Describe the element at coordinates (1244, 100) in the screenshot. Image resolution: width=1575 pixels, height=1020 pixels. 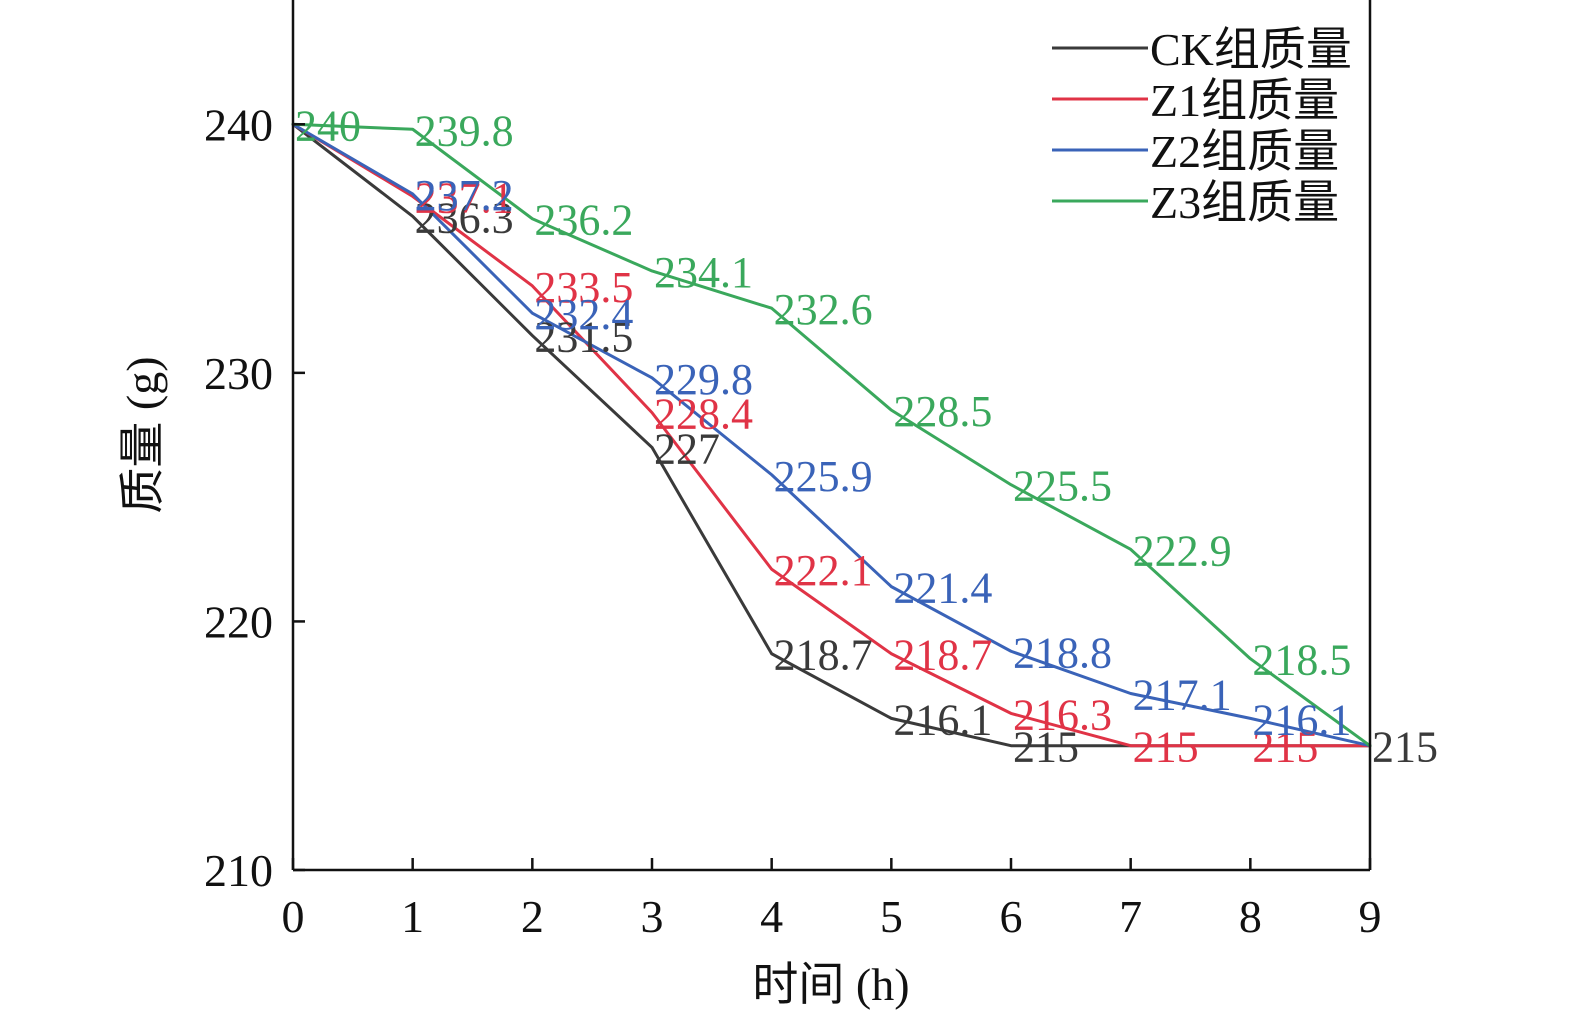
I see `legend-entry: Z1组质量` at that location.